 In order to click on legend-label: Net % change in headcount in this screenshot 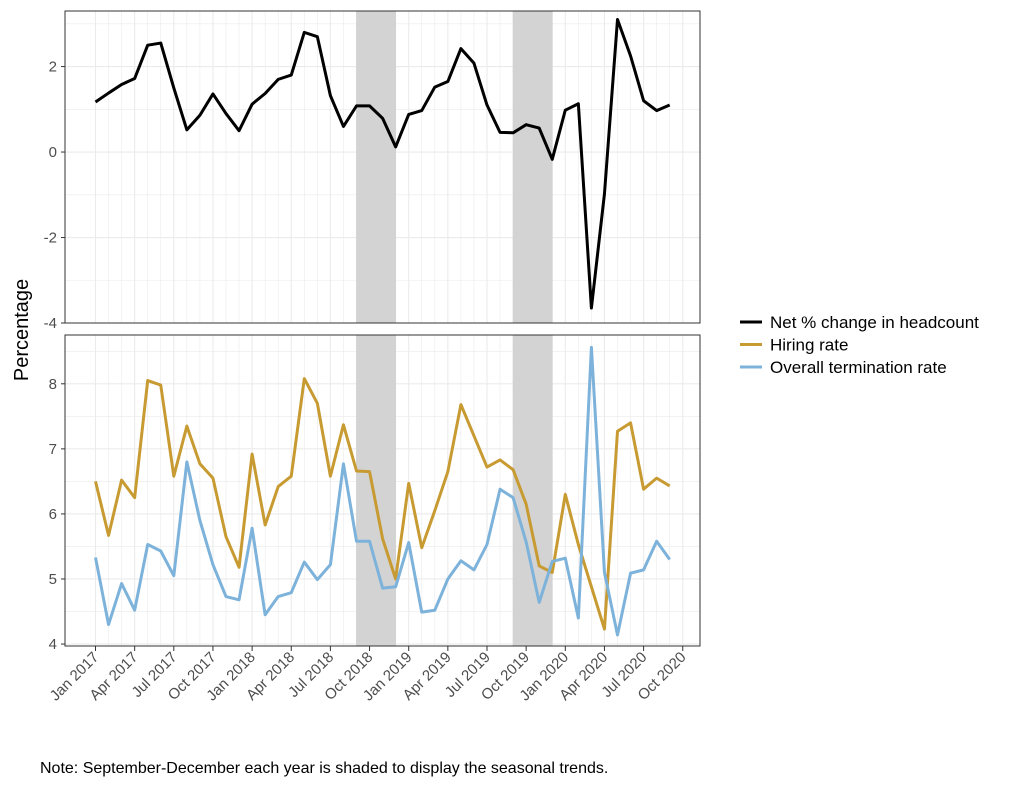, I will do `click(874, 322)`.